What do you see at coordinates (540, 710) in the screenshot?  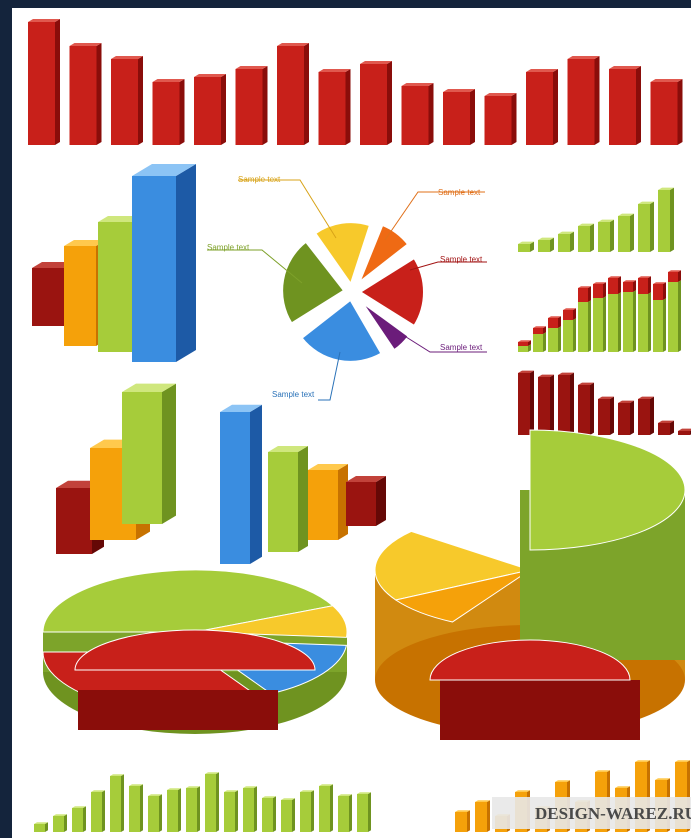 I see `pie3d-side` at bounding box center [540, 710].